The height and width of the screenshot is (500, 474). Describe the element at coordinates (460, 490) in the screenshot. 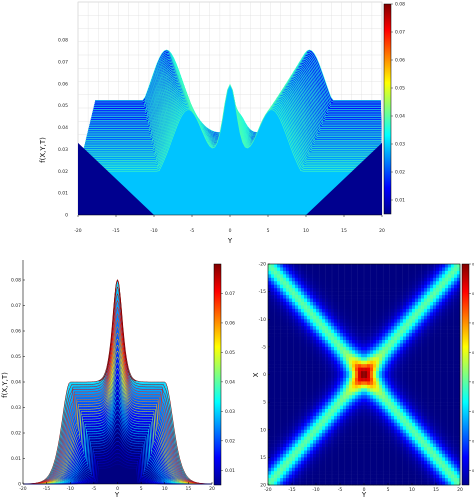

I see `br-x-tick-label: 20` at that location.